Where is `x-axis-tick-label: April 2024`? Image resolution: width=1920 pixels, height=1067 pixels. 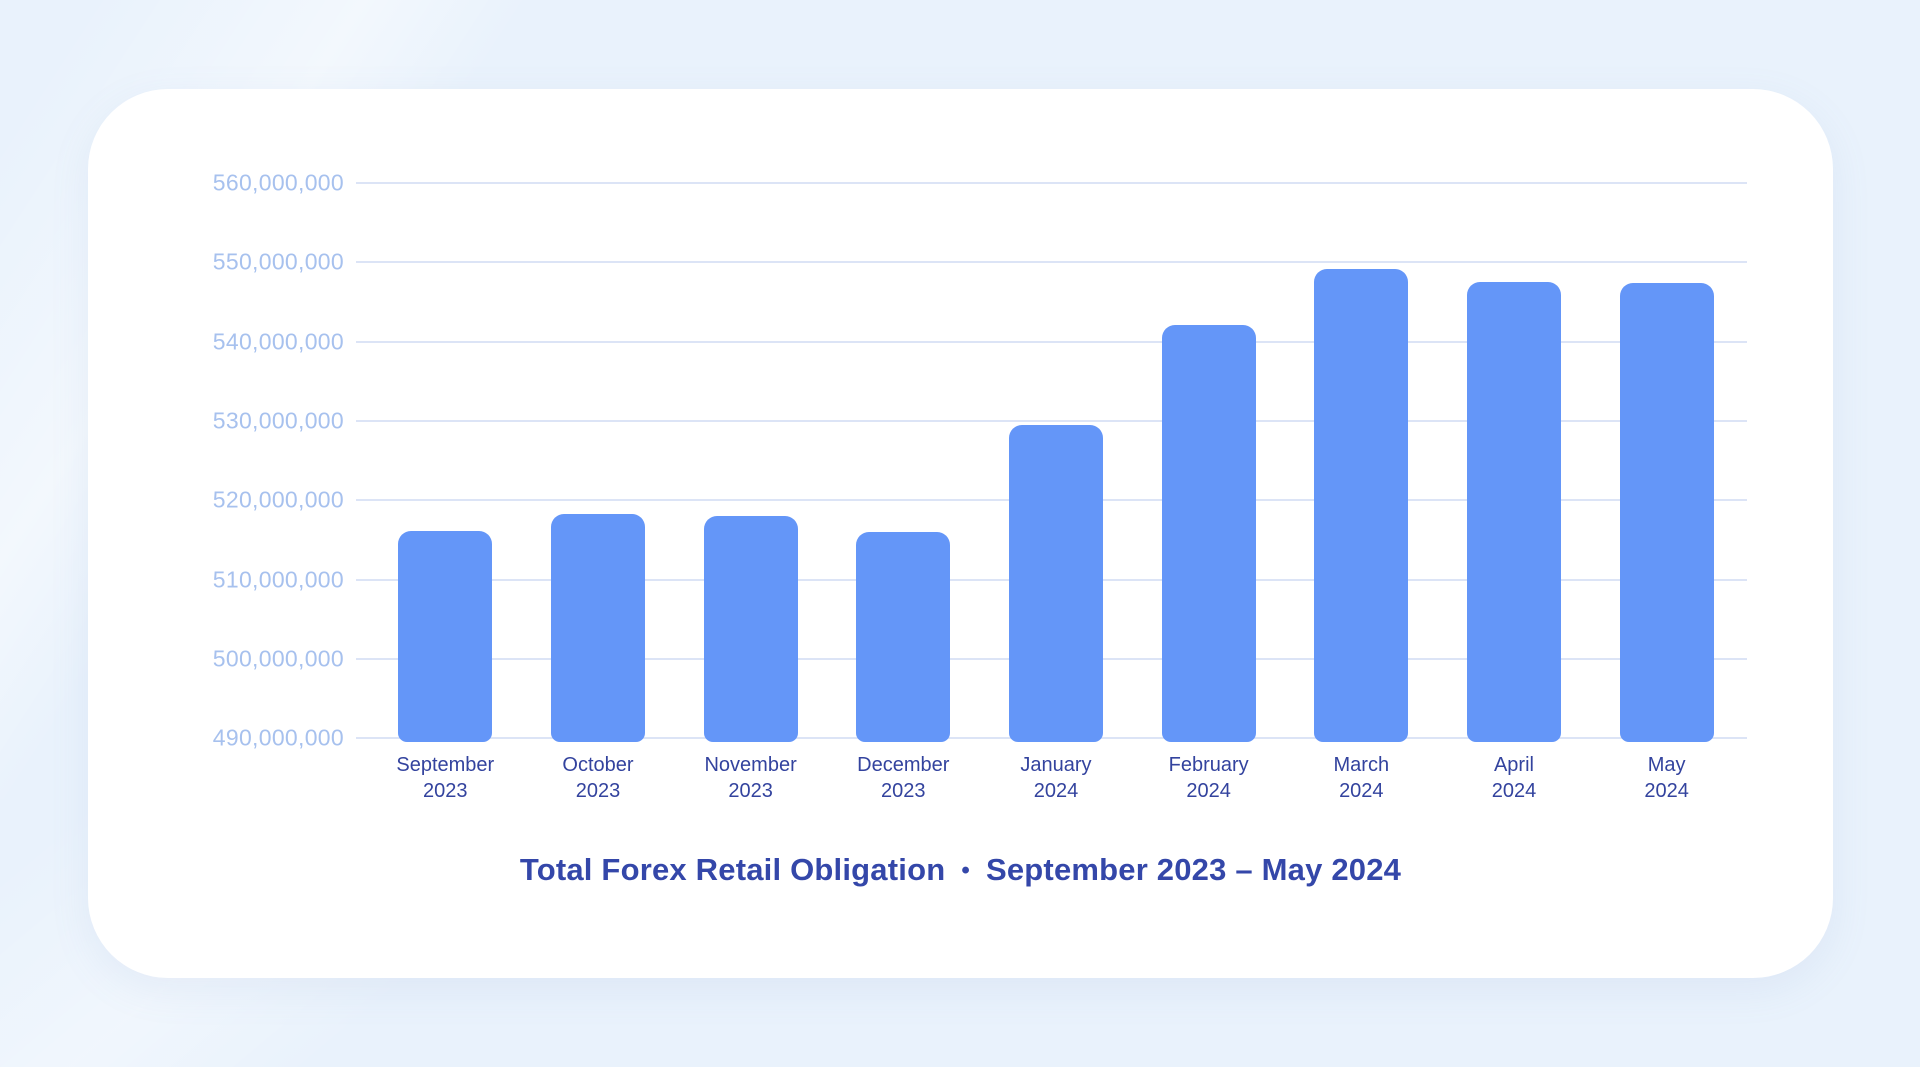 x-axis-tick-label: April 2024 is located at coordinates (1514, 778).